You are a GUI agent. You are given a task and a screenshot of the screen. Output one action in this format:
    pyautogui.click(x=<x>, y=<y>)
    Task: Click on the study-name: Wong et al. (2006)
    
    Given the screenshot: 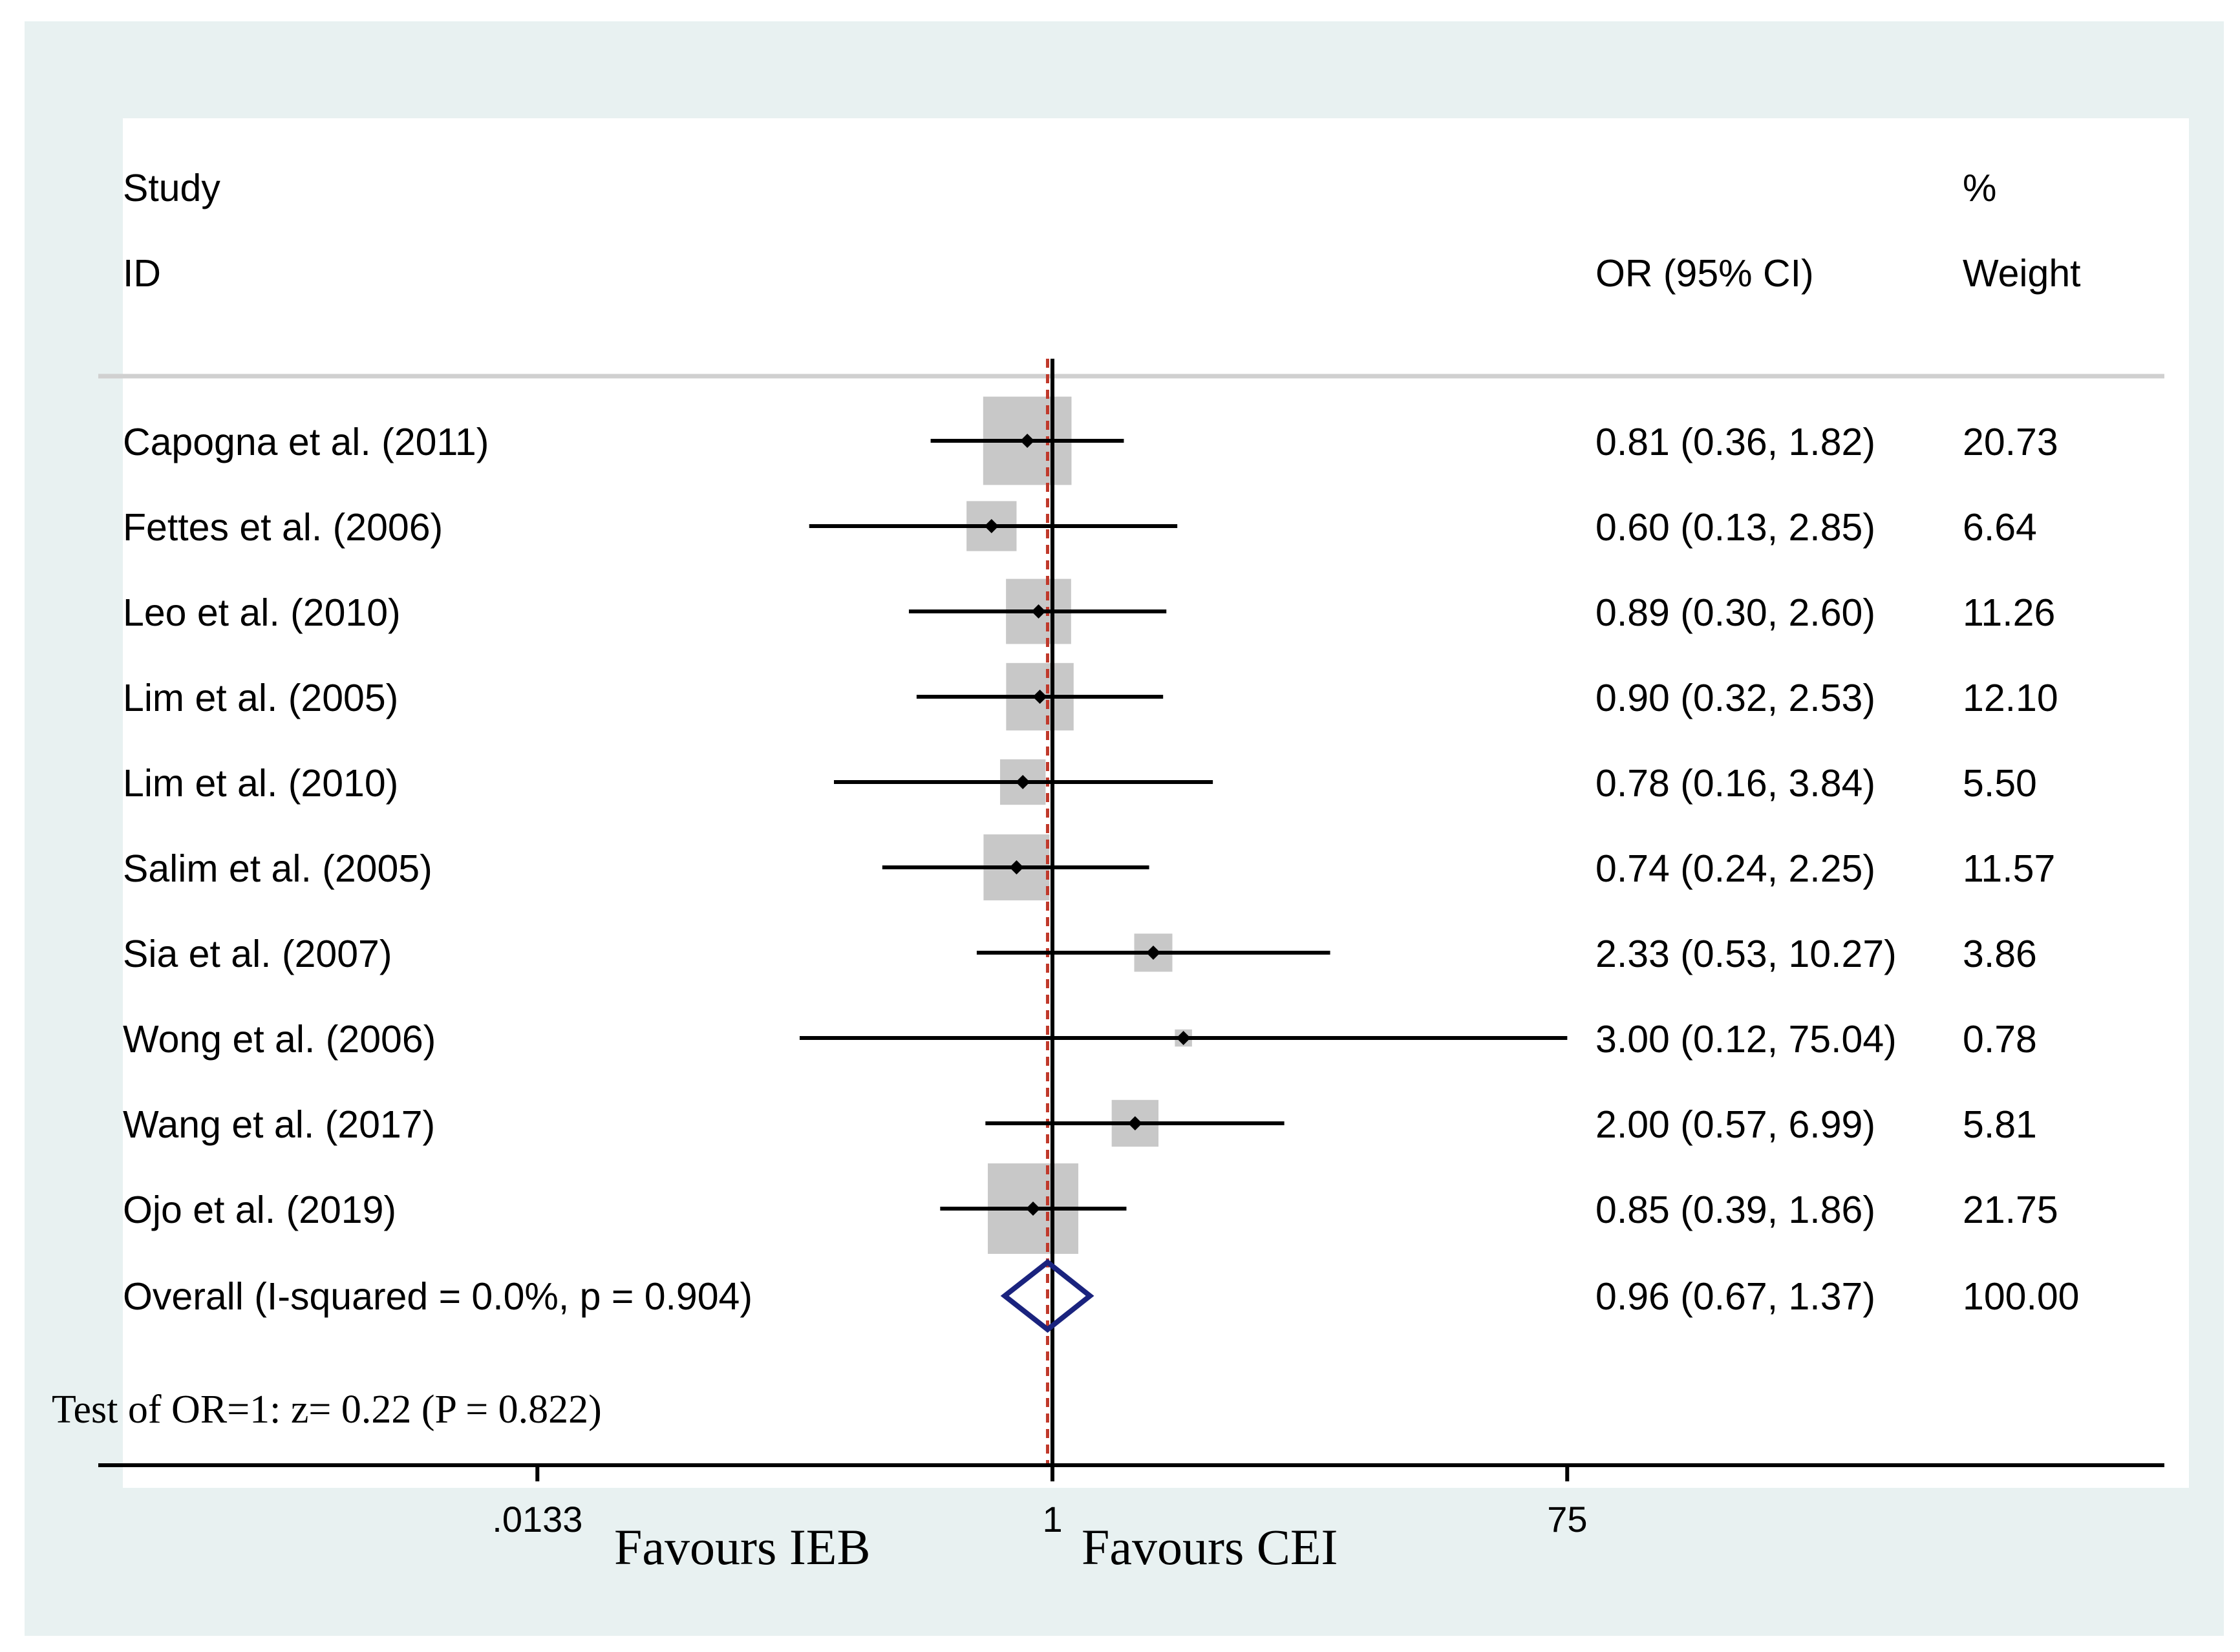 What is the action you would take?
    pyautogui.click(x=279, y=1039)
    